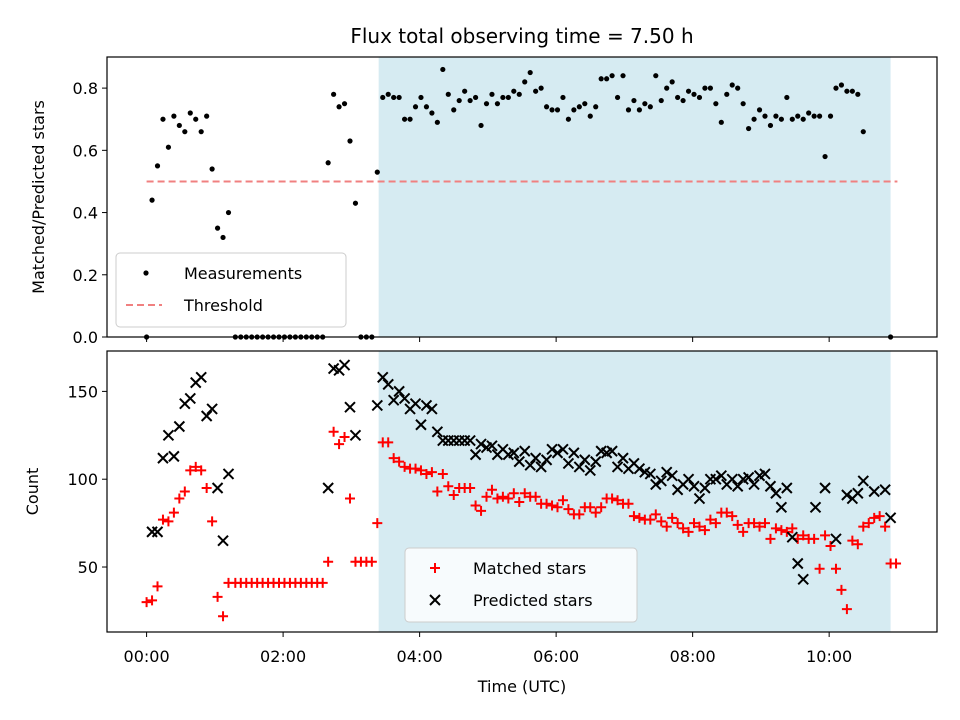  I want to click on legend-label: Measurements, so click(243, 273).